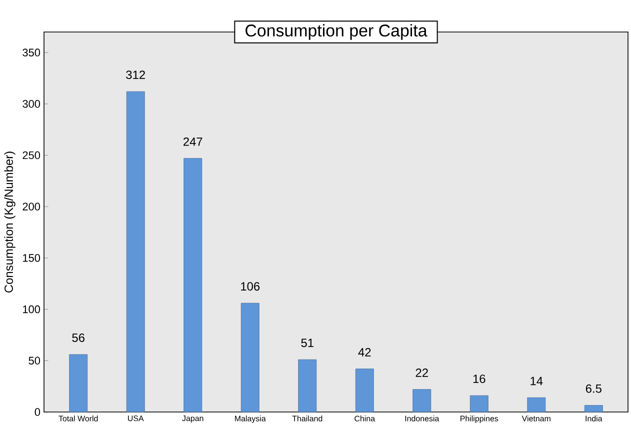  What do you see at coordinates (250, 286) in the screenshot?
I see `data-label: 106` at bounding box center [250, 286].